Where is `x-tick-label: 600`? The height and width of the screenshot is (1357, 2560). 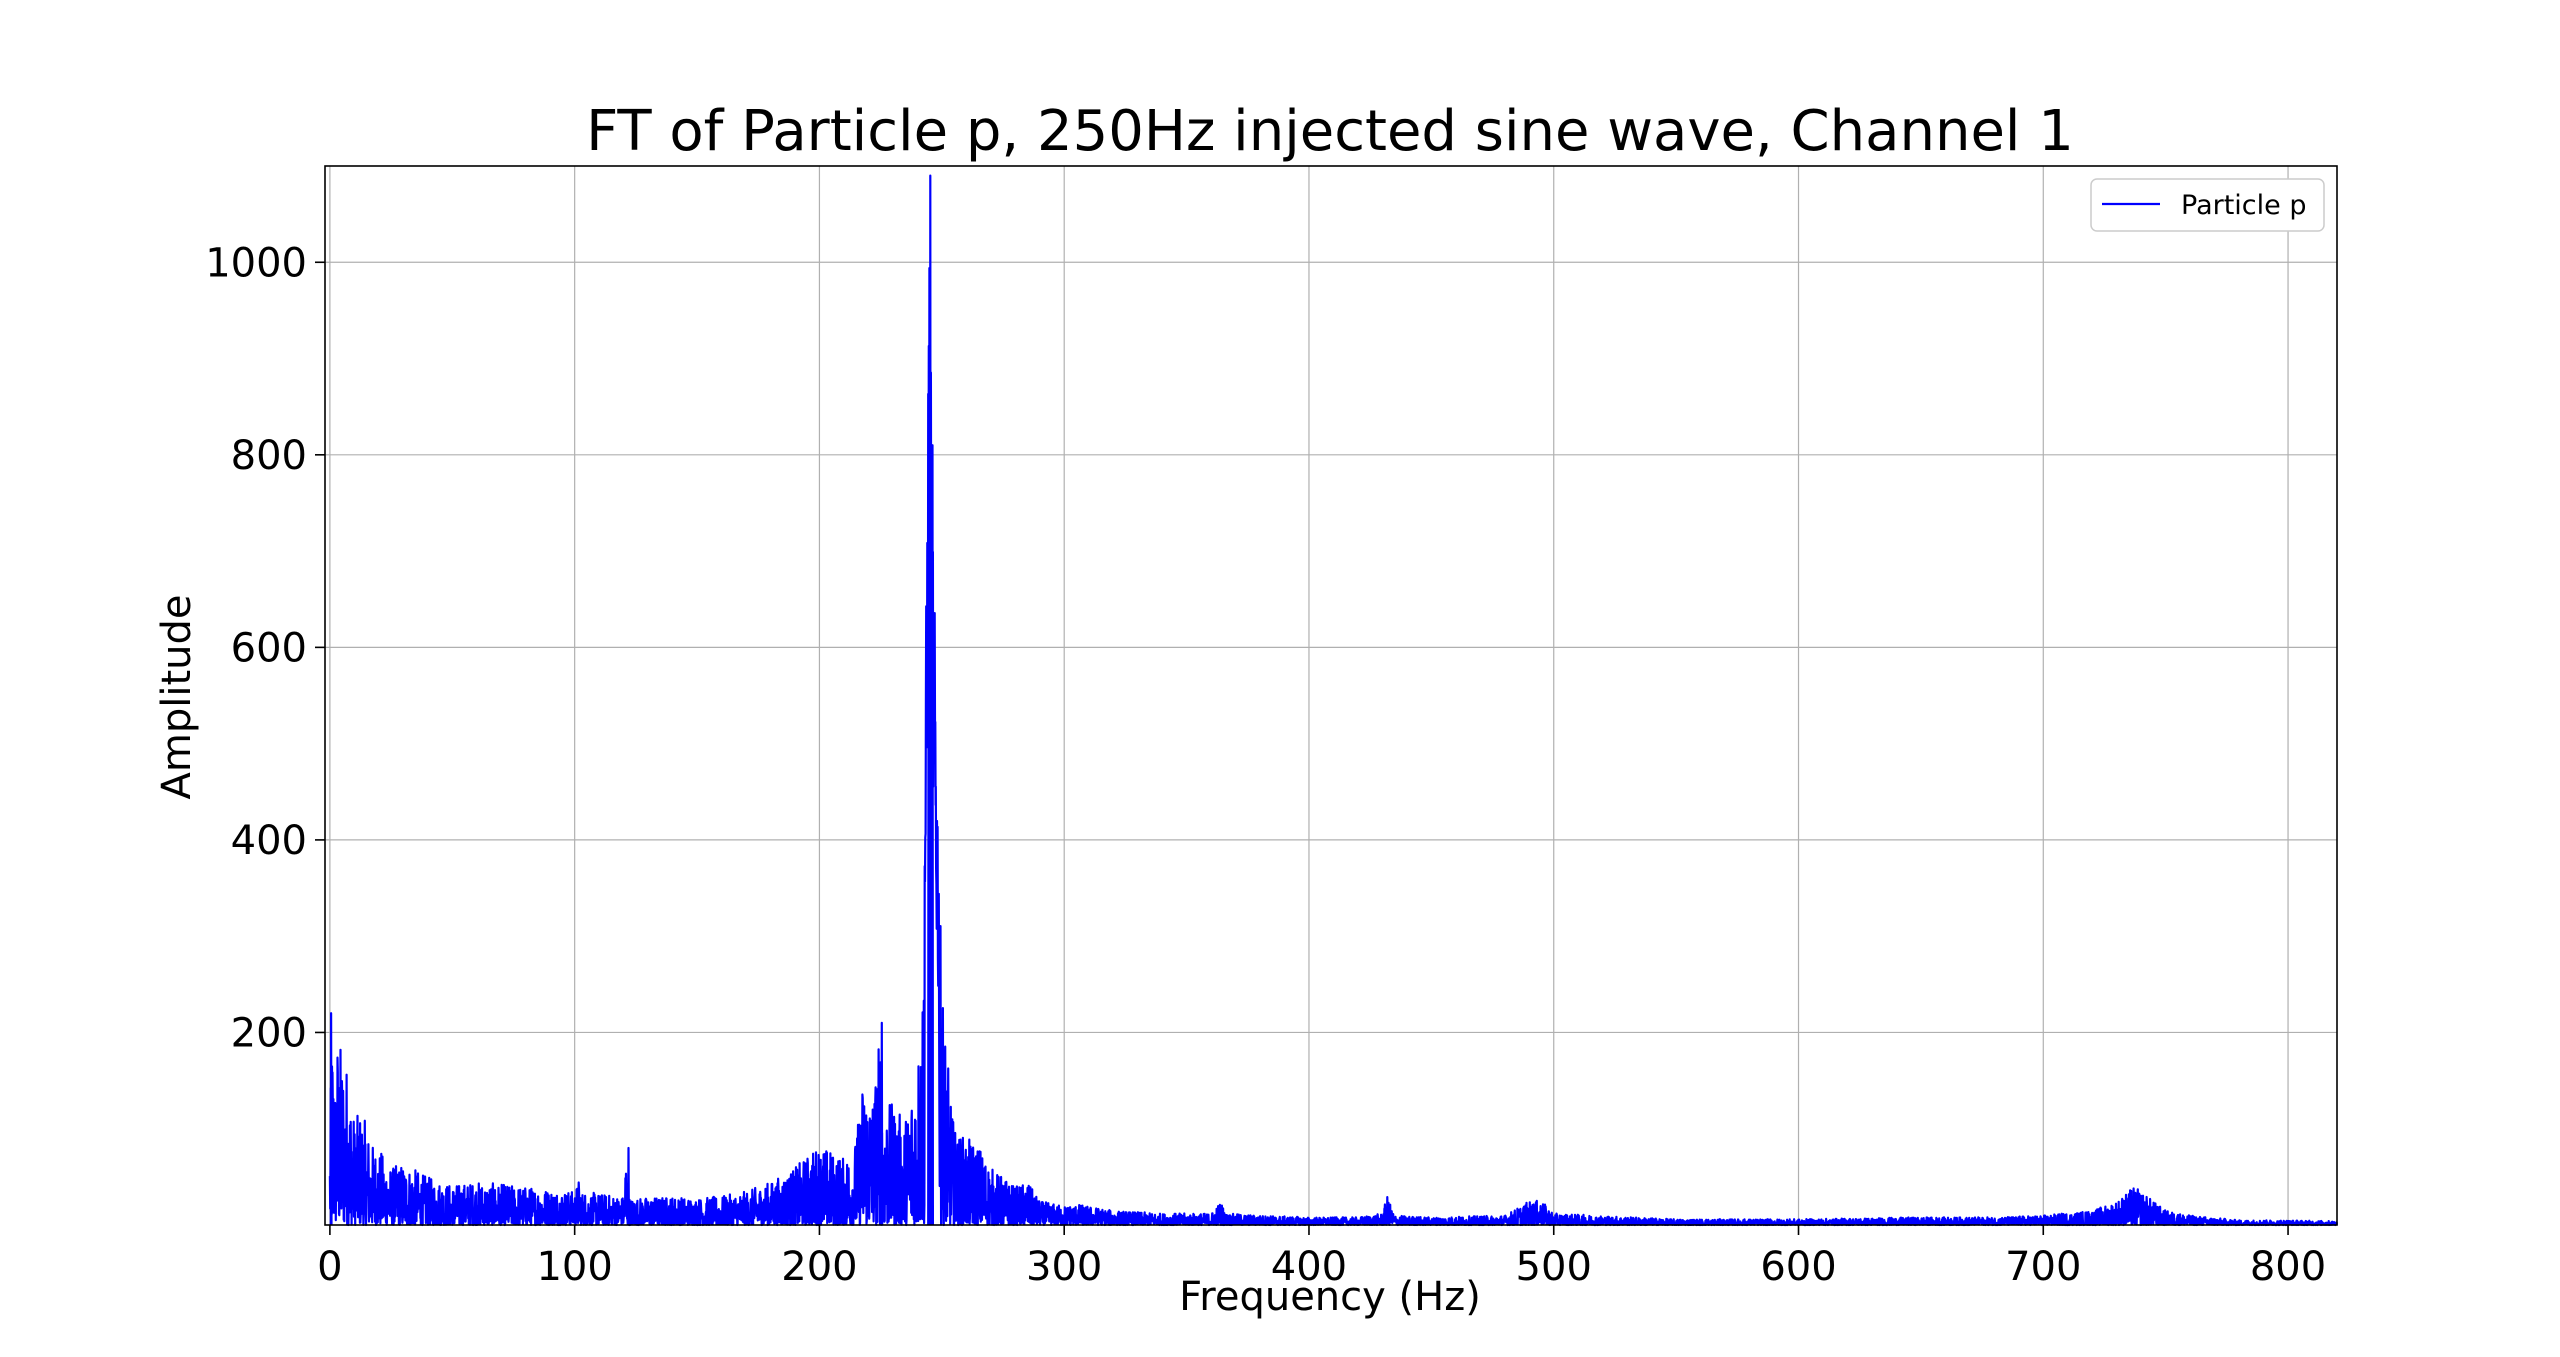
x-tick-label: 600 is located at coordinates (1798, 1267).